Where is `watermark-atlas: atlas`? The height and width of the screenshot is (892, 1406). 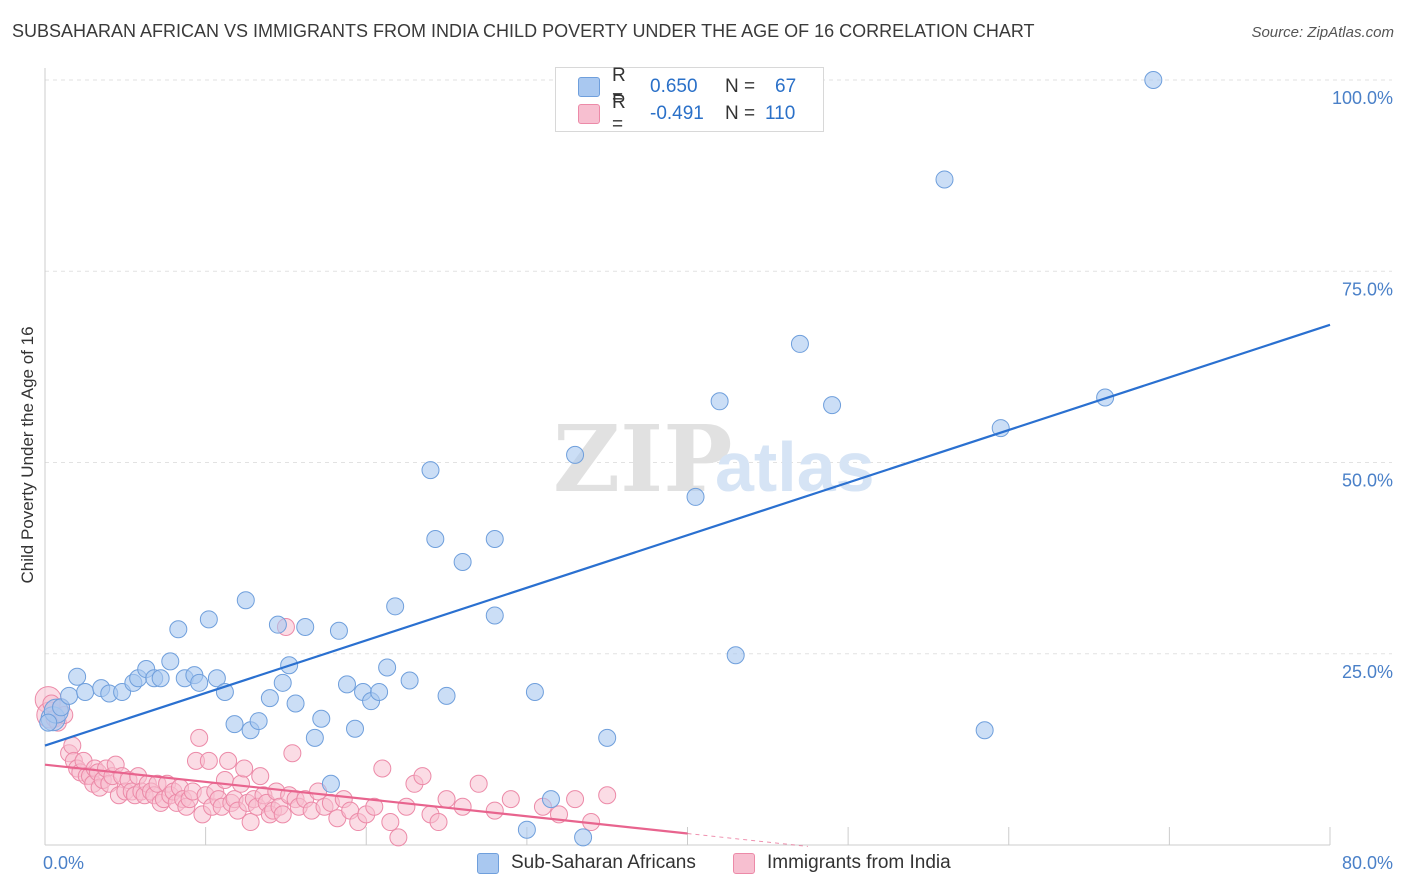 watermark-atlas: atlas is located at coordinates (795, 467).